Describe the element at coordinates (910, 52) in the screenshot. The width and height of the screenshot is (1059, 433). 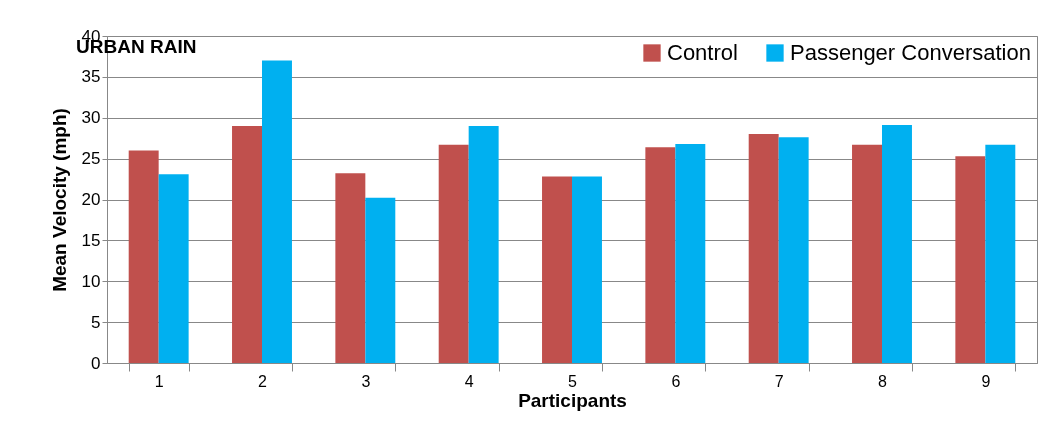
I see `legend-label: Passenger Conversation` at that location.